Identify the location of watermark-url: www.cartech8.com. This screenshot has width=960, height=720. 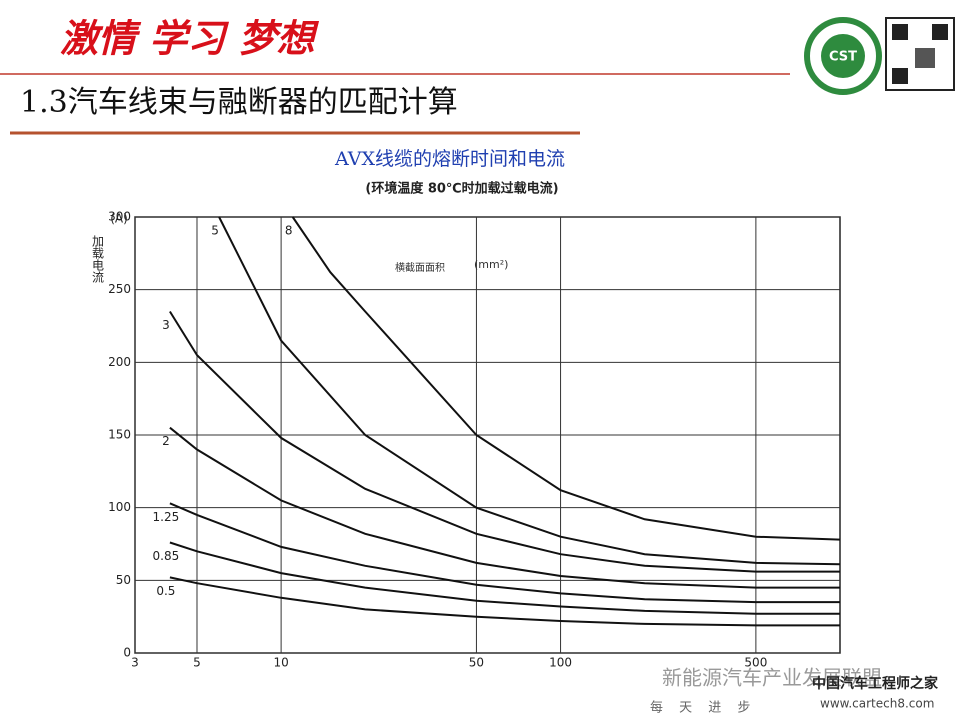
(877, 704).